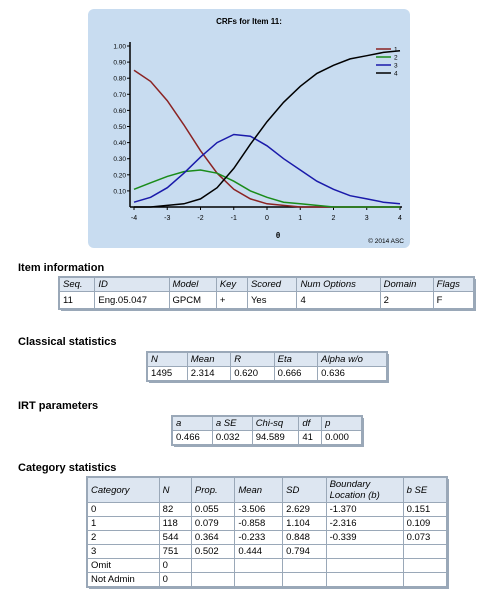 The width and height of the screenshot is (500, 615). I want to click on classical-statistics-heading: Classical statistics, so click(67, 342).